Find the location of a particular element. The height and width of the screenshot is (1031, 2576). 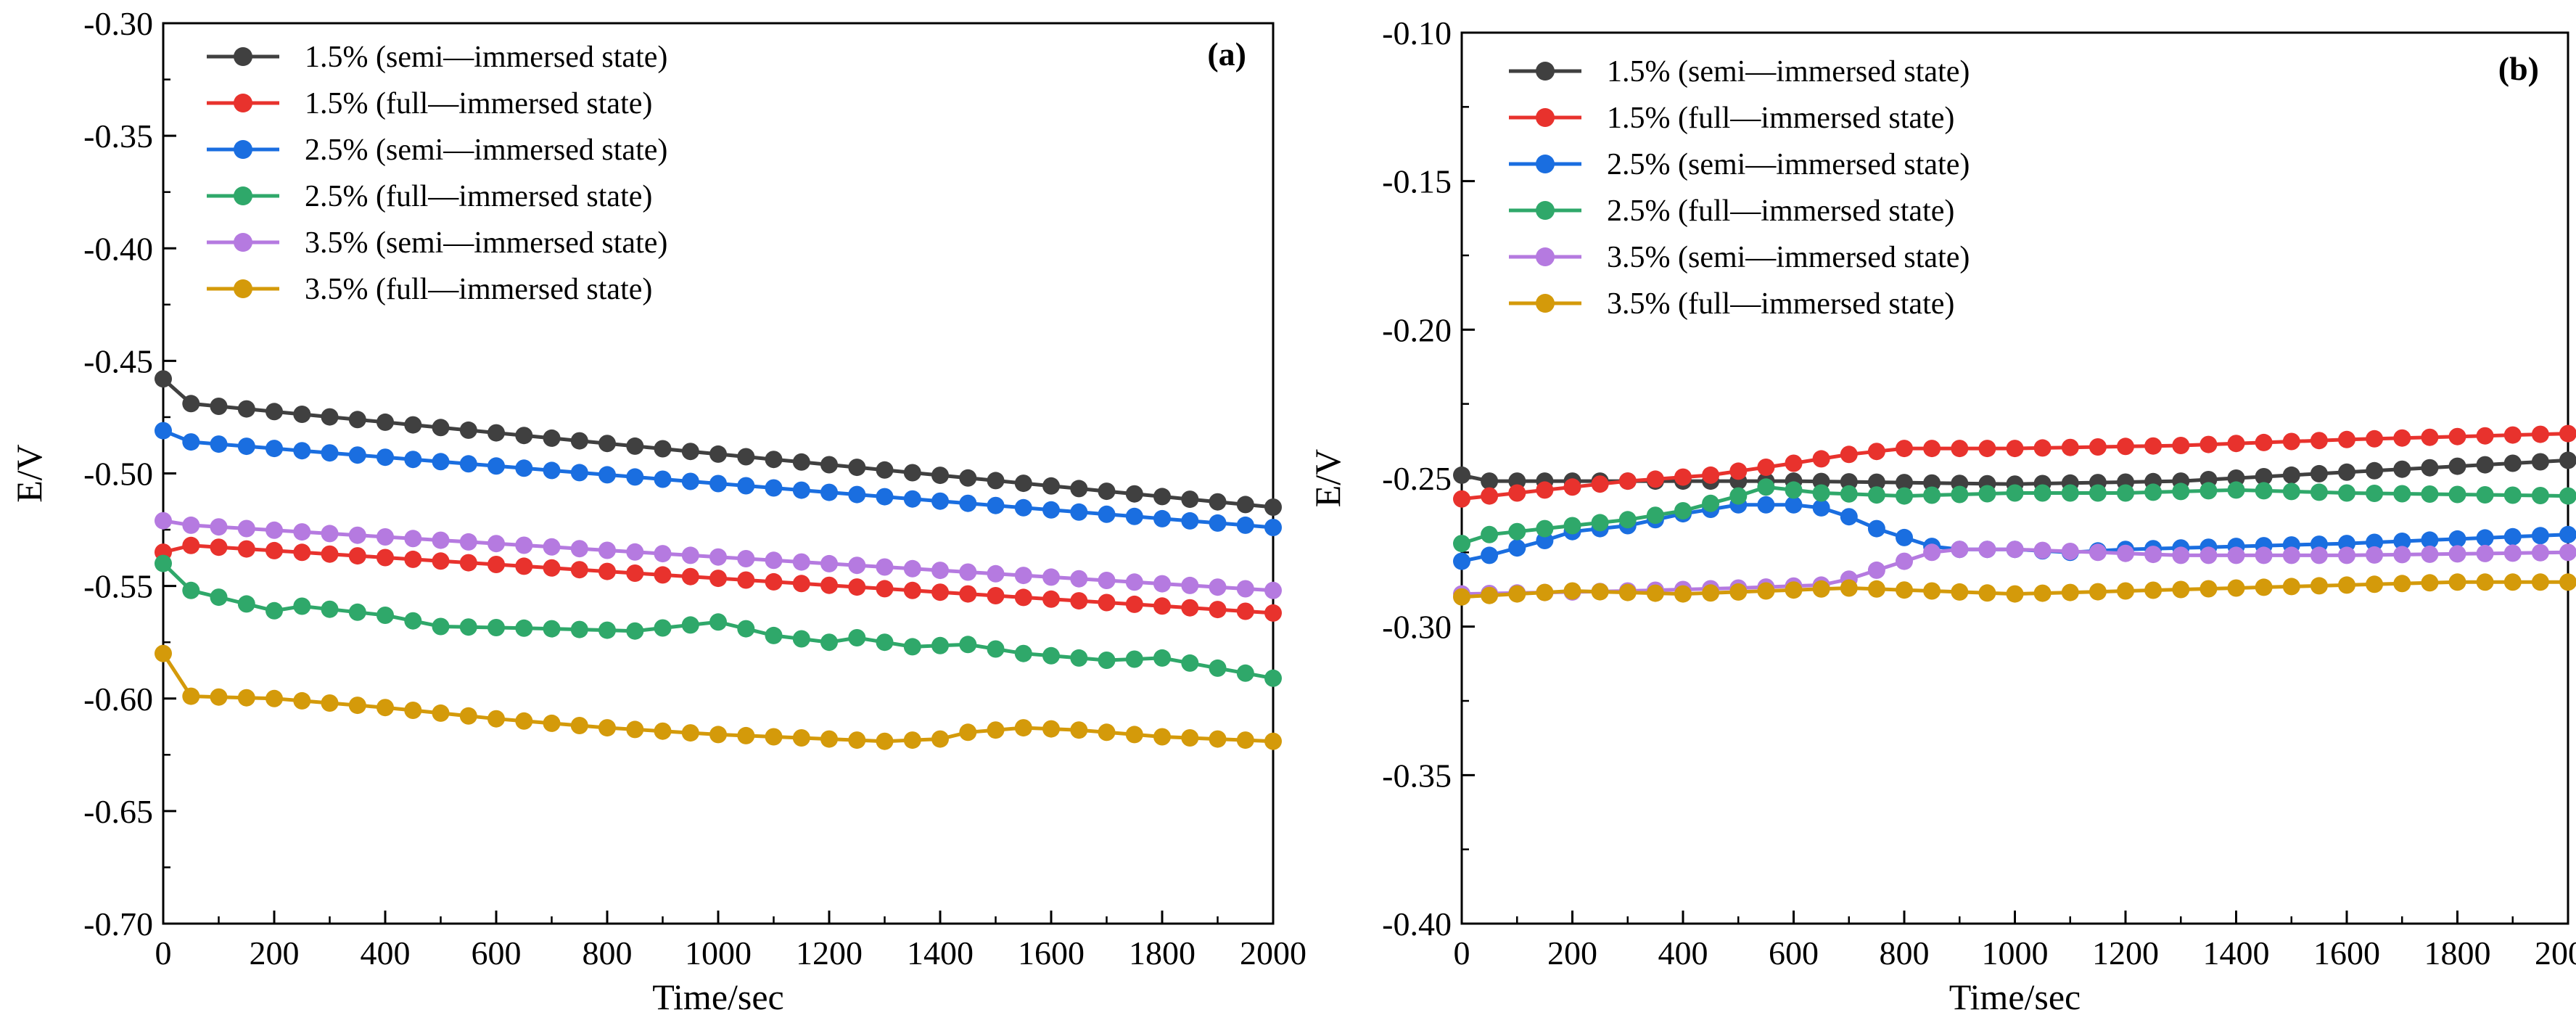

x-tick-label: 800 is located at coordinates (1905, 953).